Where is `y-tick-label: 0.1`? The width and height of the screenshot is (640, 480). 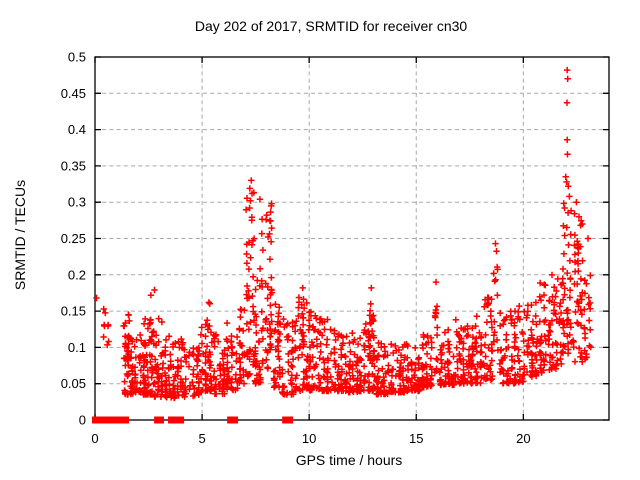 y-tick-label: 0.1 is located at coordinates (77, 347).